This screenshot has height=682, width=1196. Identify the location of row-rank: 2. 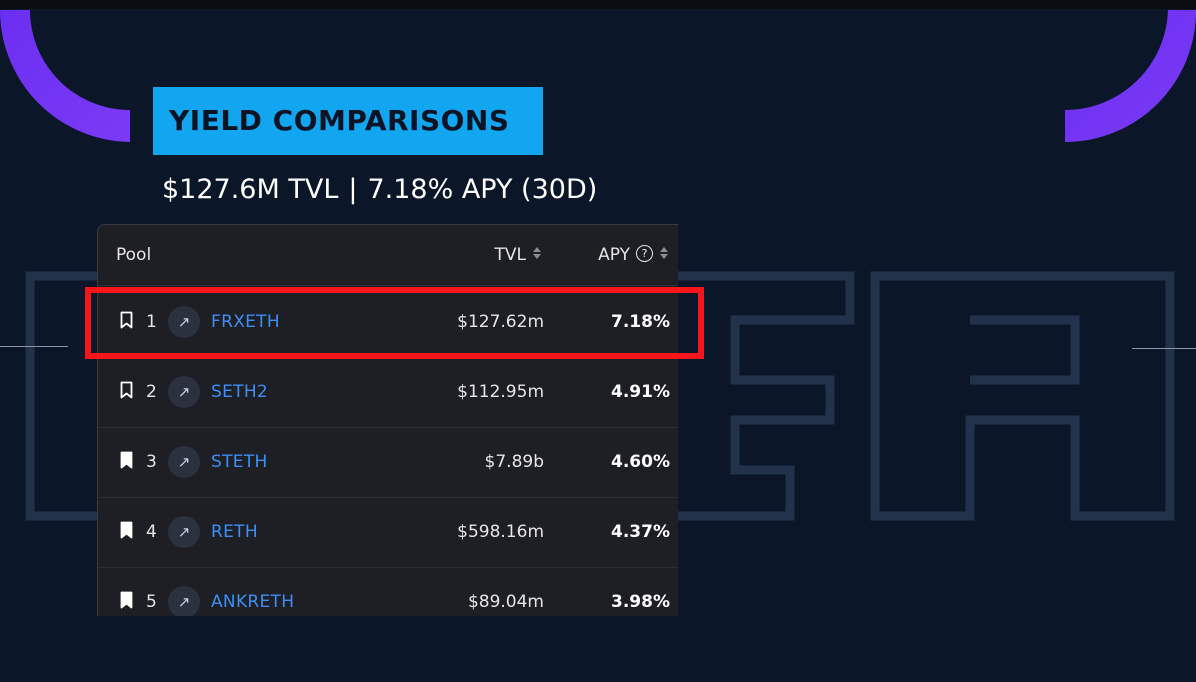
(151, 392).